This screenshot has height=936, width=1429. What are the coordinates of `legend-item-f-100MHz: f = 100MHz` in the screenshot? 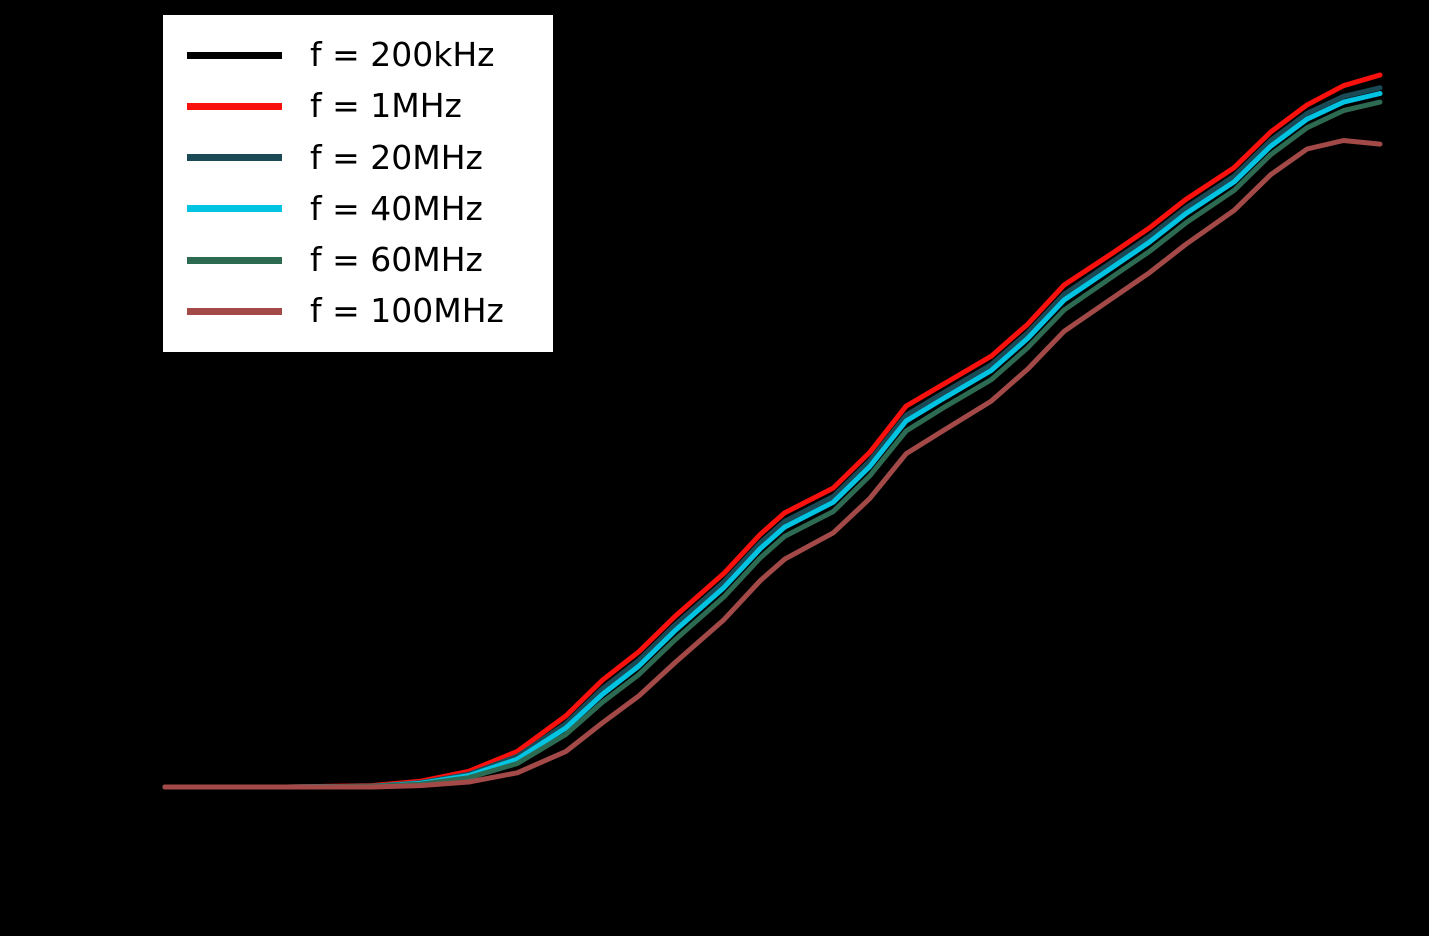 It's located at (355, 311).